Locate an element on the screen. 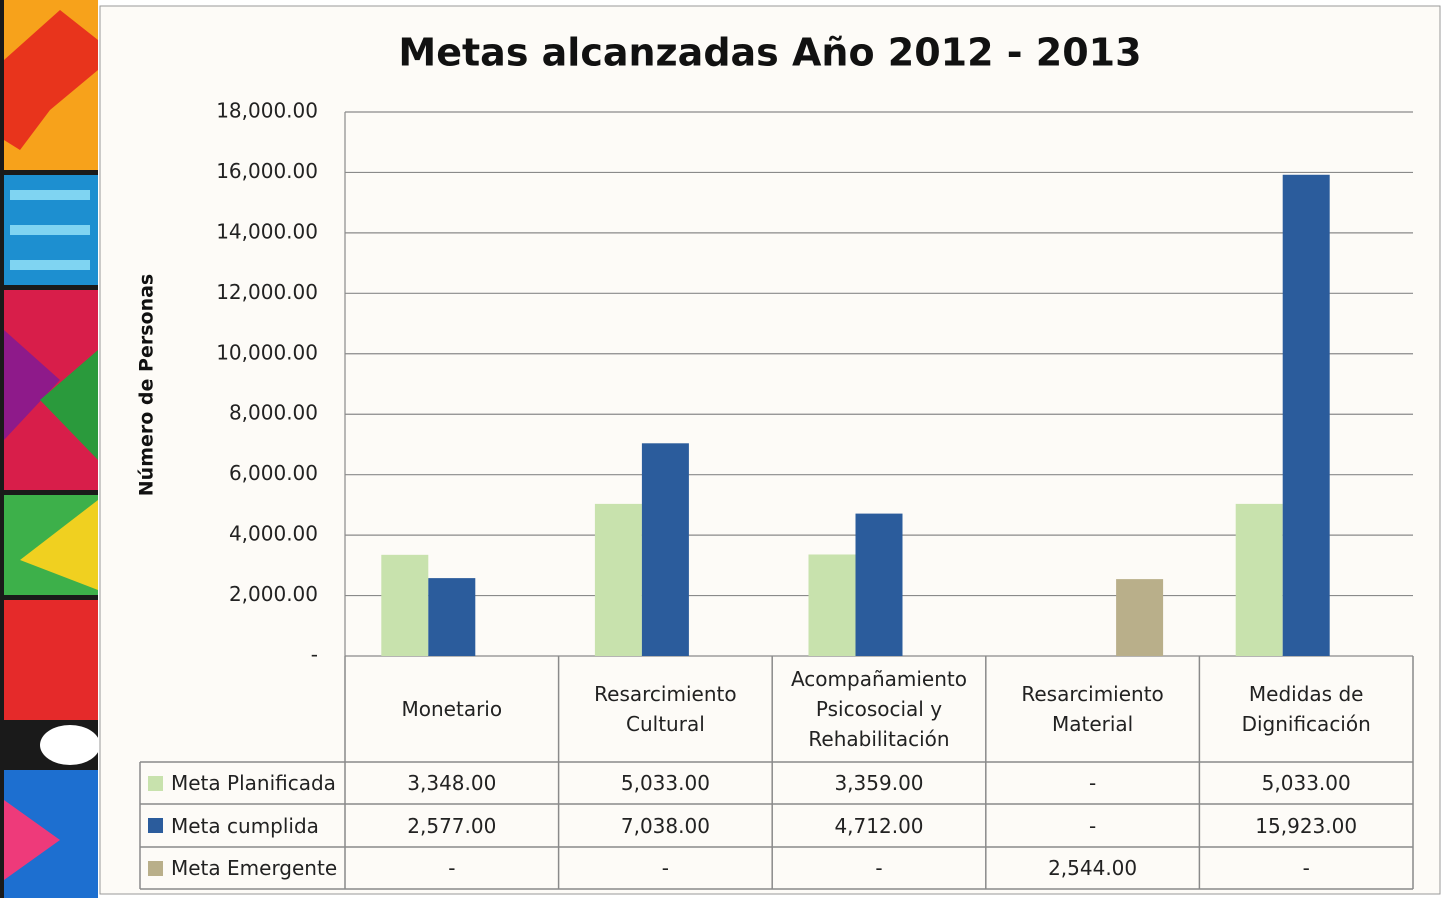 The image size is (1448, 898). table-value: 4,712.00 is located at coordinates (879, 825).